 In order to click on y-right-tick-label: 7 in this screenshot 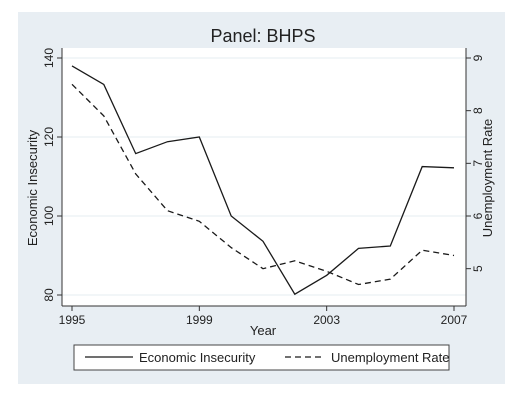, I will do `click(478, 163)`.